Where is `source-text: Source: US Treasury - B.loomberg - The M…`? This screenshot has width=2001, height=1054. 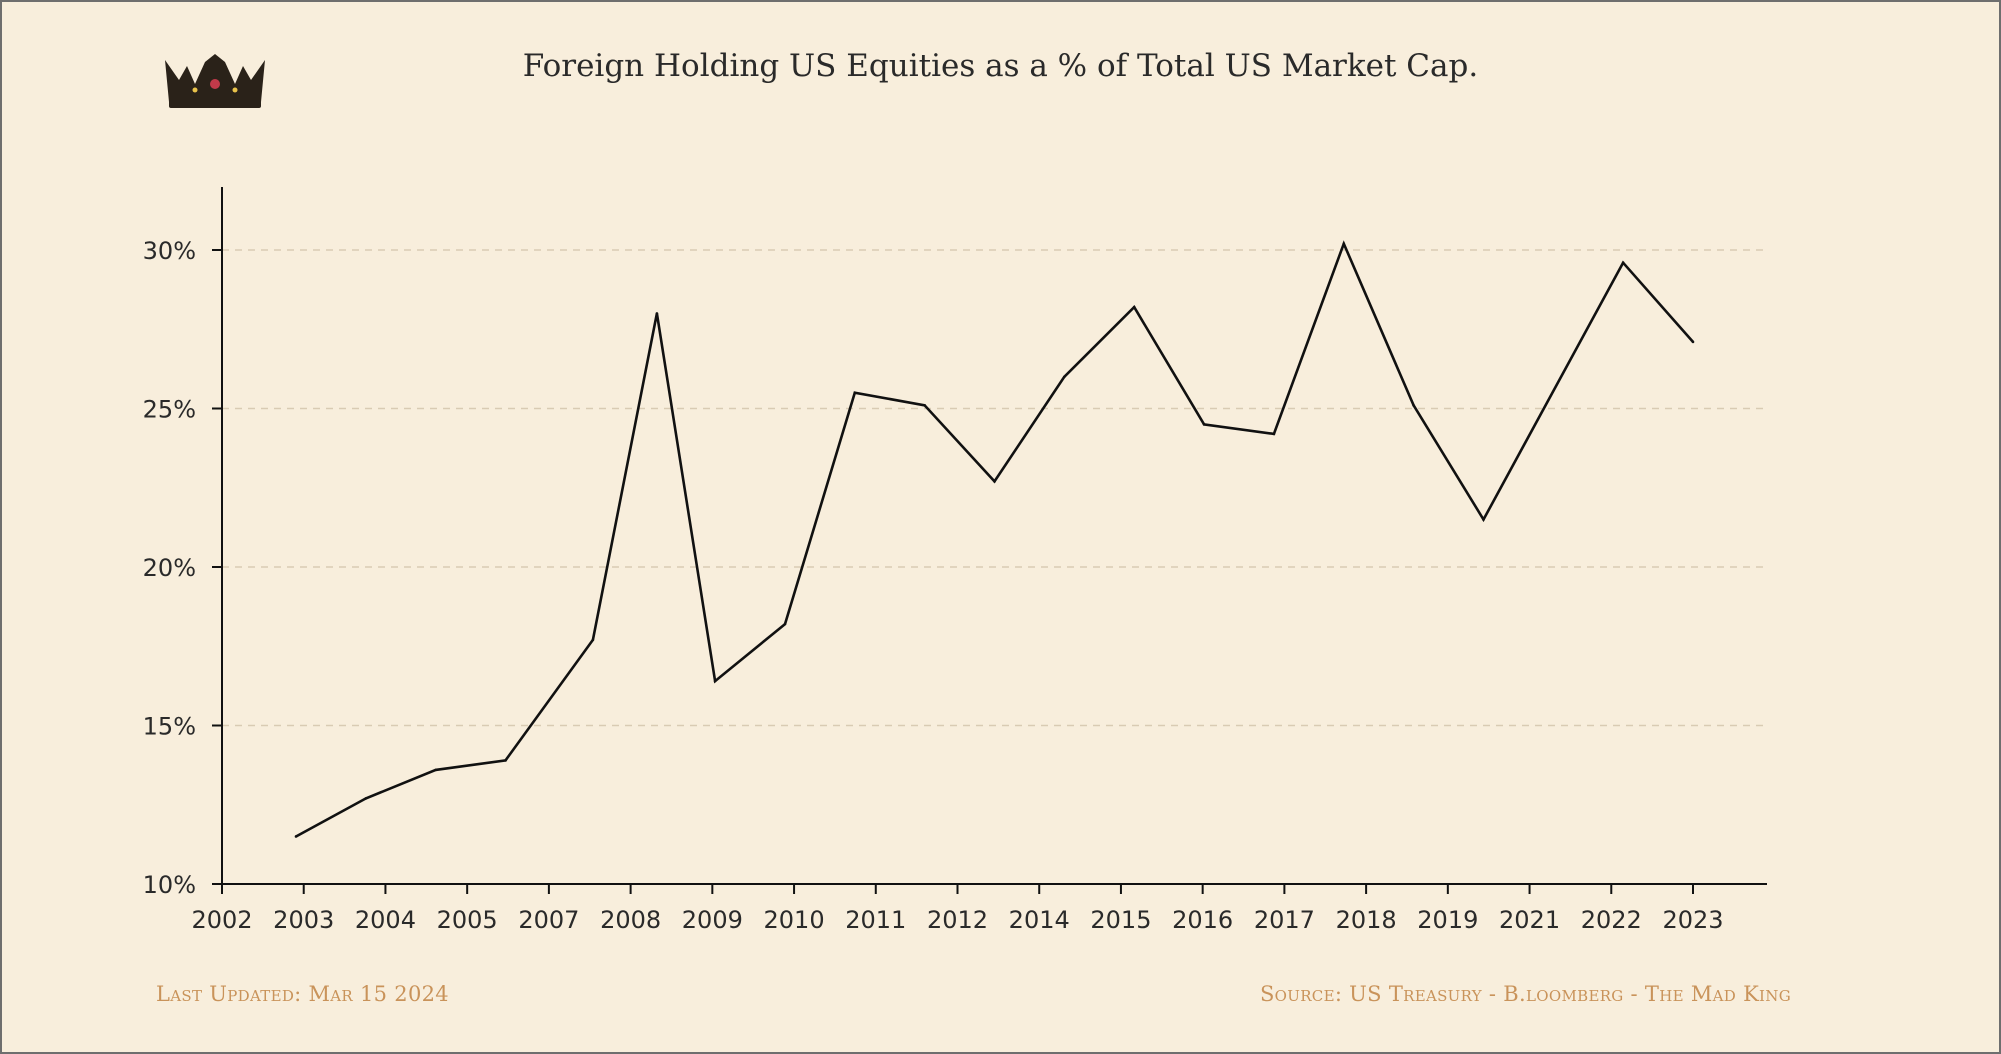 source-text: Source: US Treasury - B.loomberg - The M… is located at coordinates (1525, 994).